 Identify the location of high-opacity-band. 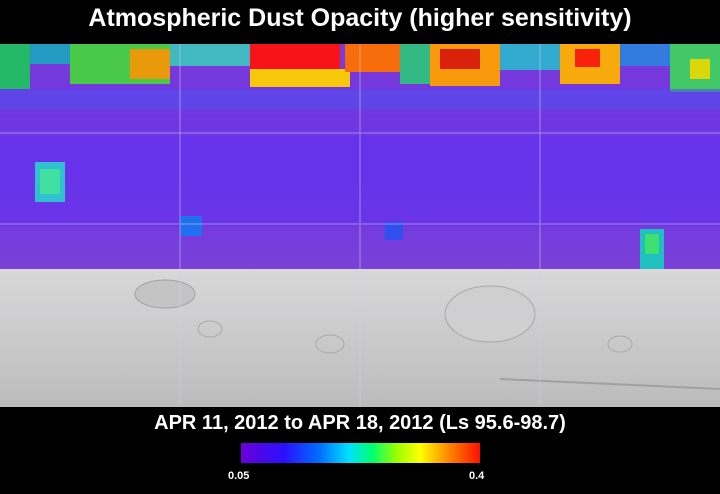
(360, 76).